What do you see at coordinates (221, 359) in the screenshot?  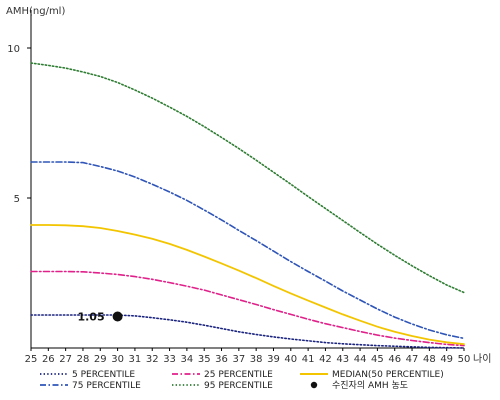 I see `x-tick-label: 36` at bounding box center [221, 359].